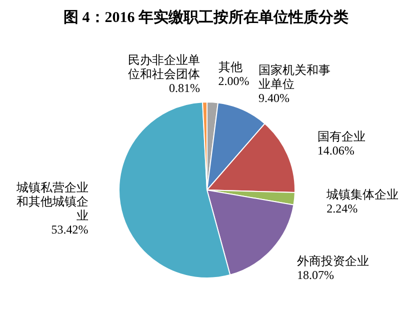 This screenshot has width=412, height=323. Describe the element at coordinates (164, 66) in the screenshot. I see `slice-label: 民办非企业单位和社会团体` at that location.